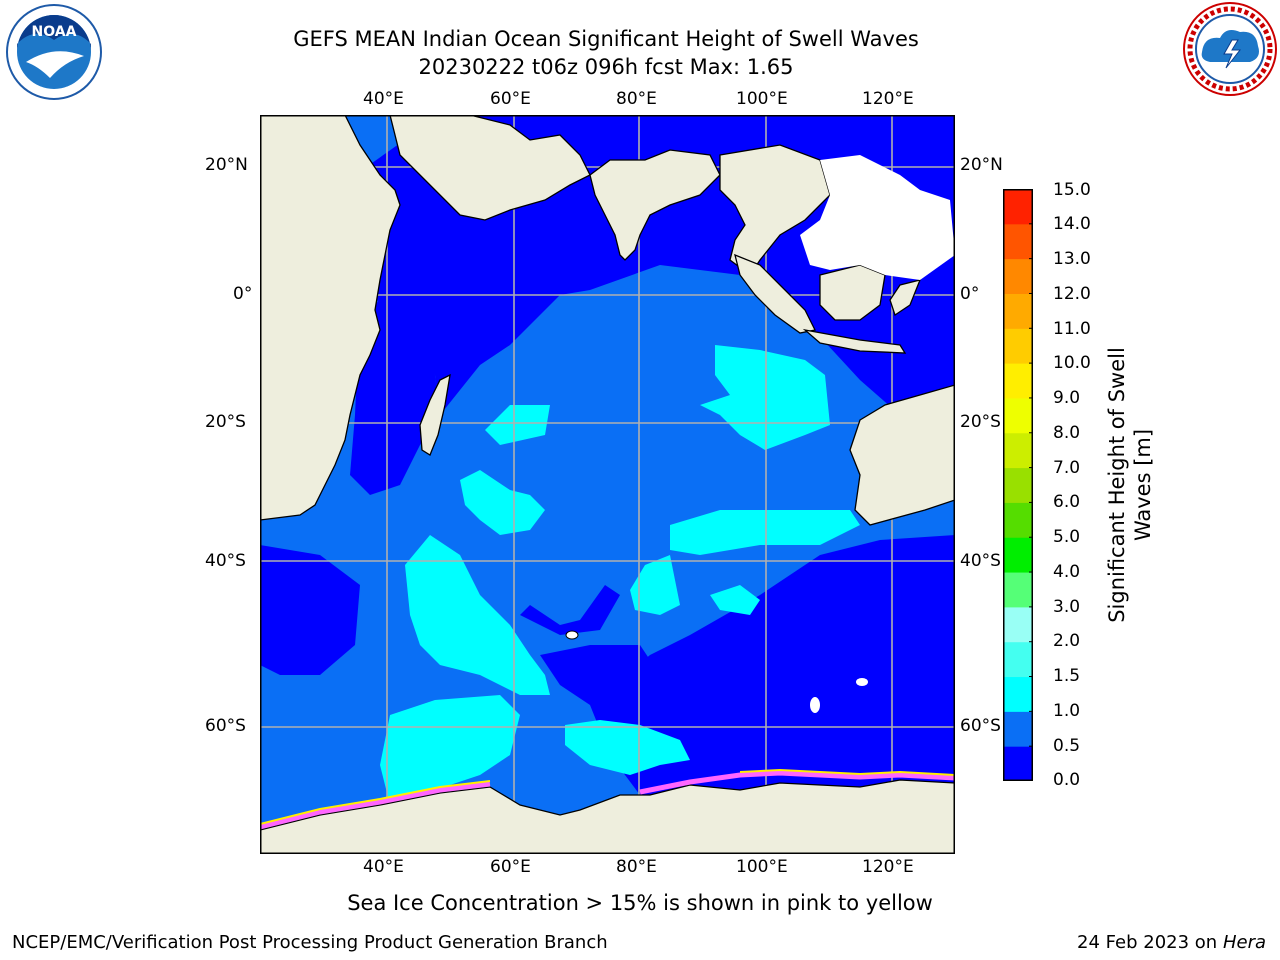 Image resolution: width=1280 pixels, height=960 pixels. What do you see at coordinates (450, 750) in the screenshot?
I see `cyan-swell-southwest` at bounding box center [450, 750].